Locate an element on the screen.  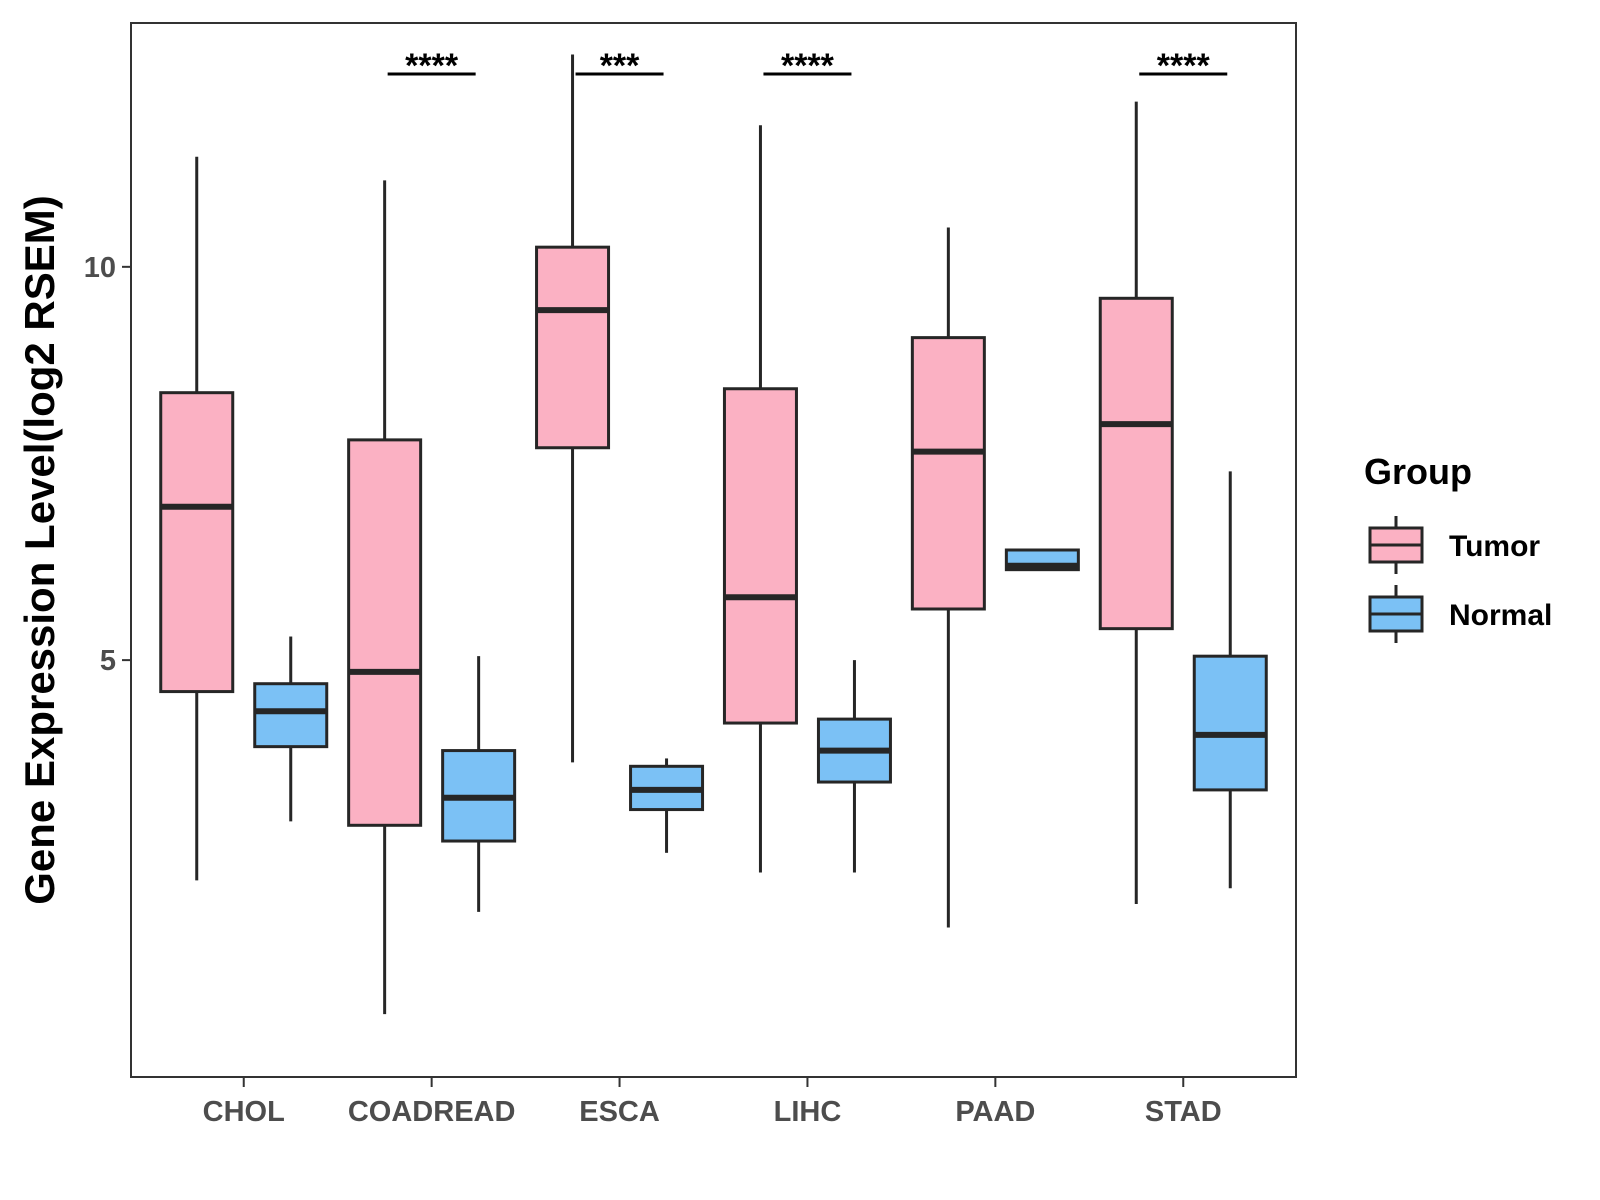
significance-label-stad: **** is located at coordinates (1184, 66).